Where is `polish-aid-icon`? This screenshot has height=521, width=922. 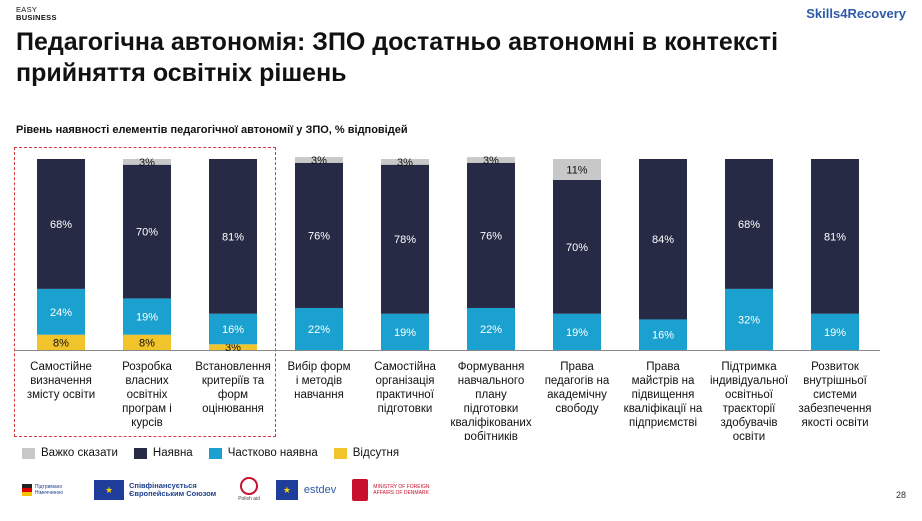
polish-aid-icon is located at coordinates (249, 486).